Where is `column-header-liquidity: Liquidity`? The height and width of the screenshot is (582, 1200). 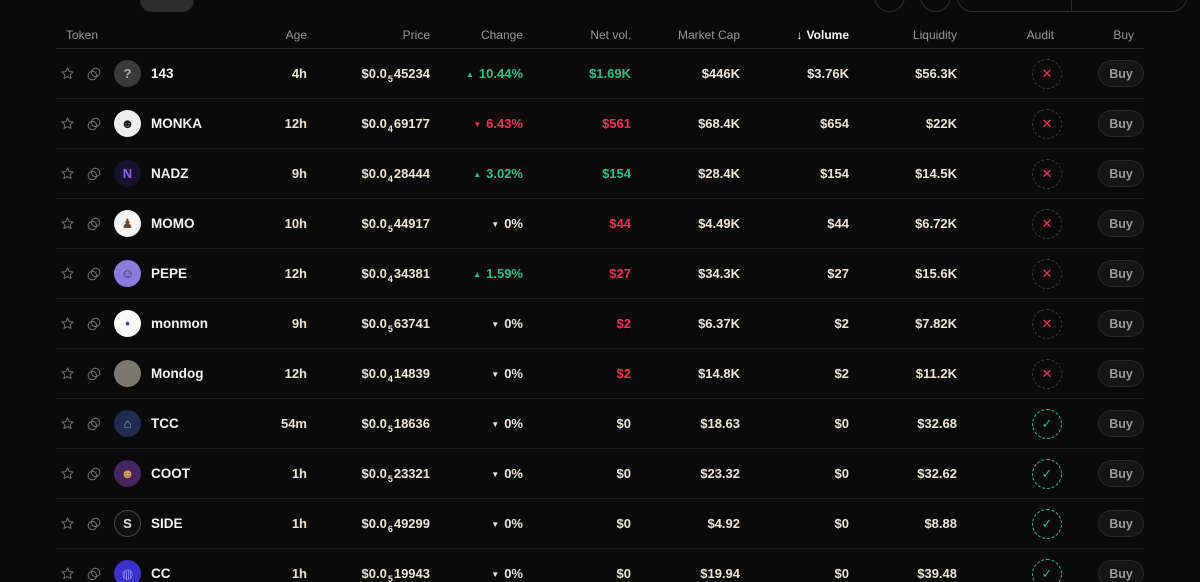 column-header-liquidity: Liquidity is located at coordinates (934, 35).